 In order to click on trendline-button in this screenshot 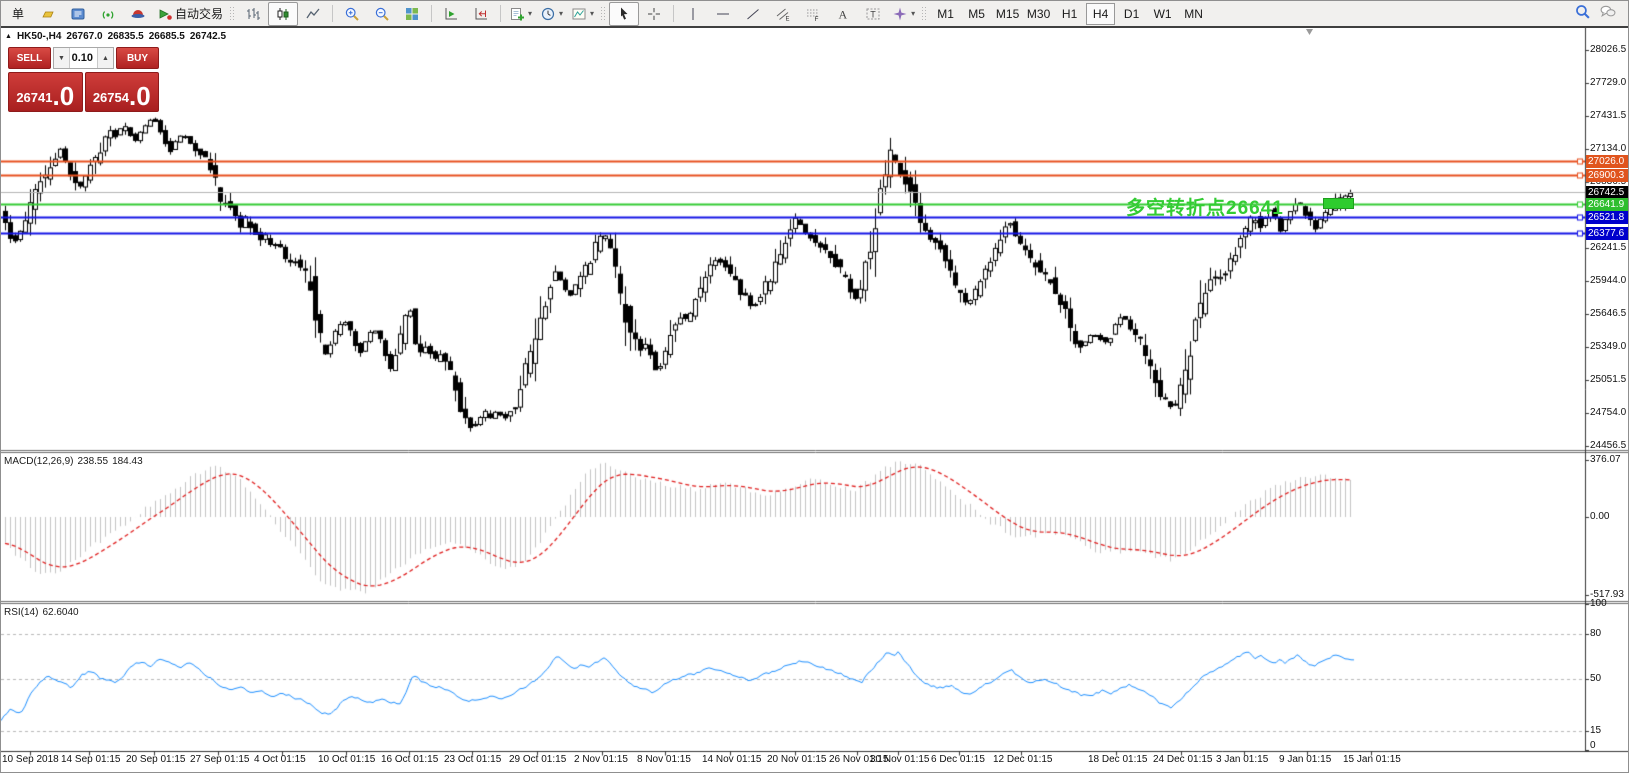, I will do `click(753, 14)`.